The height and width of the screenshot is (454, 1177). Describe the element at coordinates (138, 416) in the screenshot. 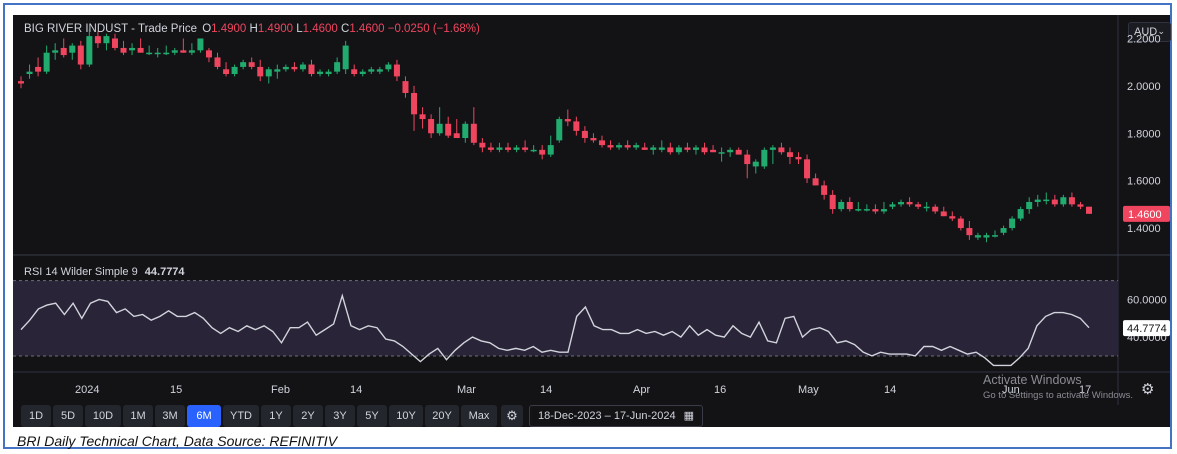

I see `range-button-1m: 1M` at that location.